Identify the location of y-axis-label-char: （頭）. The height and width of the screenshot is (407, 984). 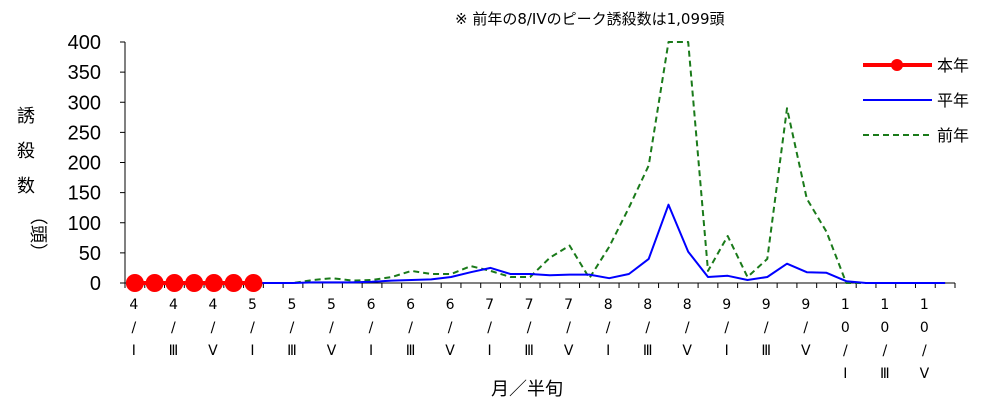
(37, 234).